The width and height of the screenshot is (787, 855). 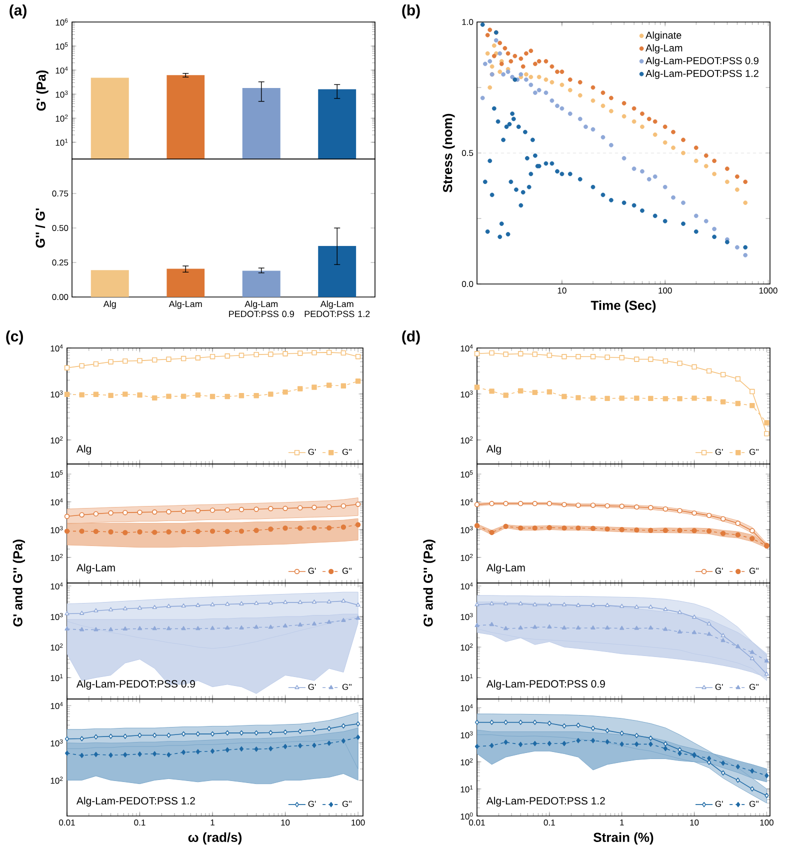 What do you see at coordinates (18, 11) in the screenshot?
I see `chart-title: (a)` at bounding box center [18, 11].